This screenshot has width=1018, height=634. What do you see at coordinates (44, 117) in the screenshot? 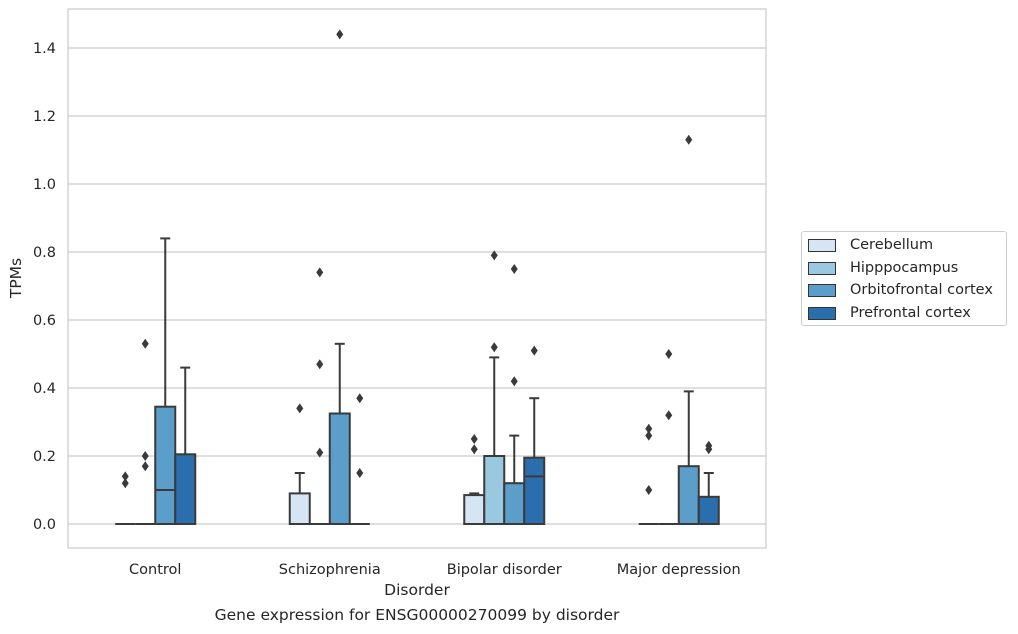
I see `y-tick-label: 1.2` at bounding box center [44, 117].